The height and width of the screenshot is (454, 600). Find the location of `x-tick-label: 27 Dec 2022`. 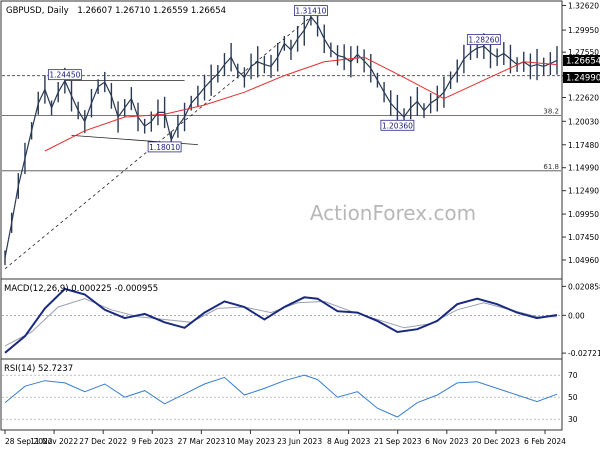

x-tick-label: 27 Dec 2022 is located at coordinates (103, 441).